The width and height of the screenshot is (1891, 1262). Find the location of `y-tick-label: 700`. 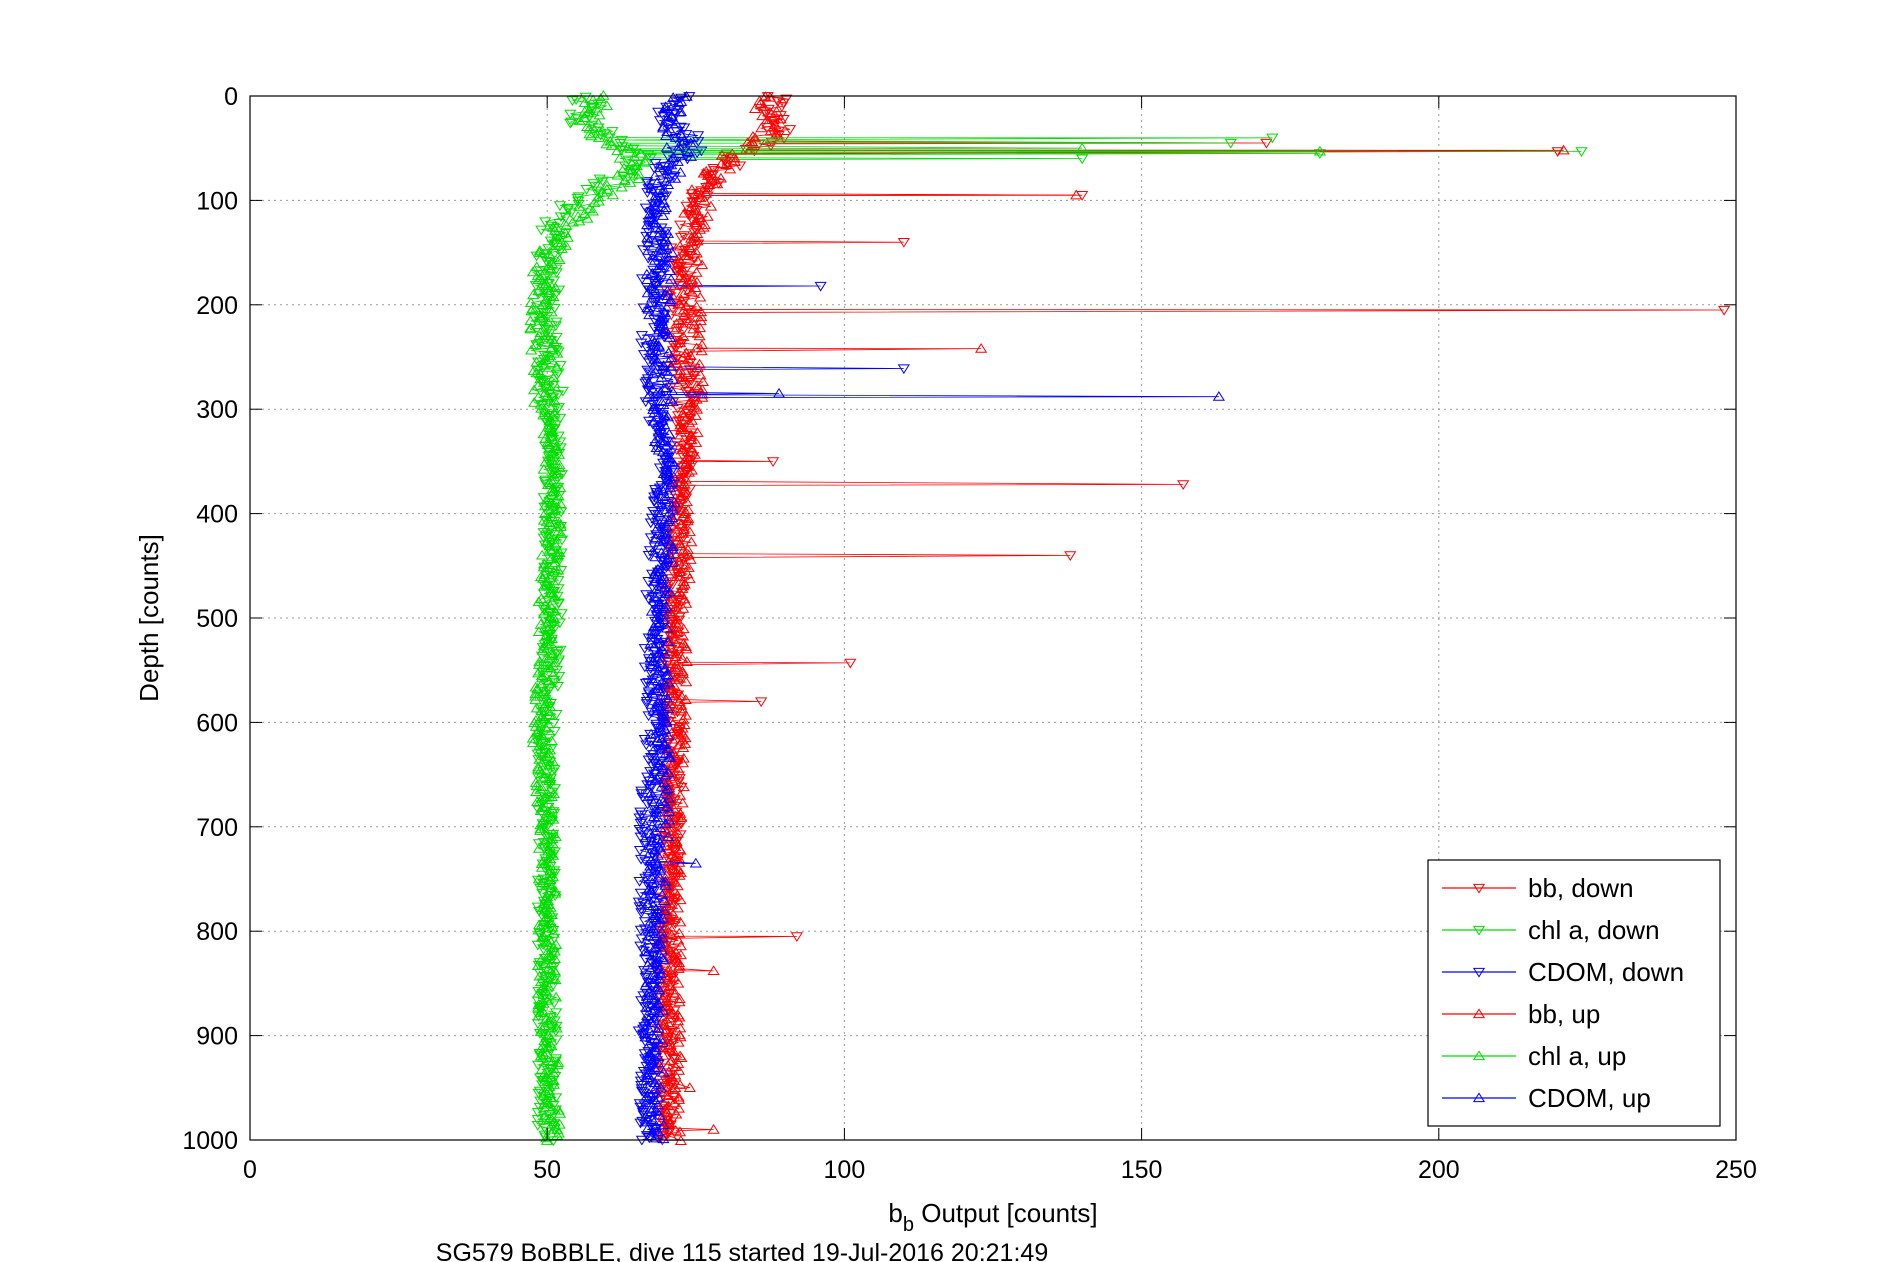

y-tick-label: 700 is located at coordinates (217, 828).